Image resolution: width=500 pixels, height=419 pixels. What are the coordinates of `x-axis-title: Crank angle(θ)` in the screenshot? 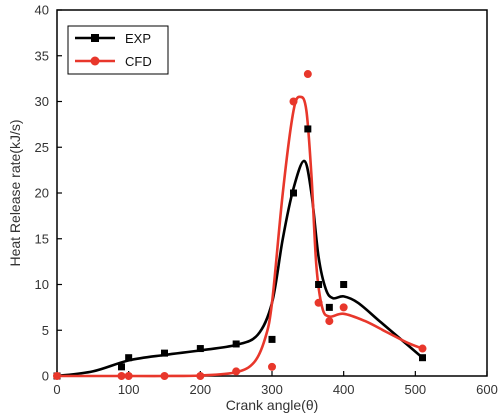 It's located at (272, 405).